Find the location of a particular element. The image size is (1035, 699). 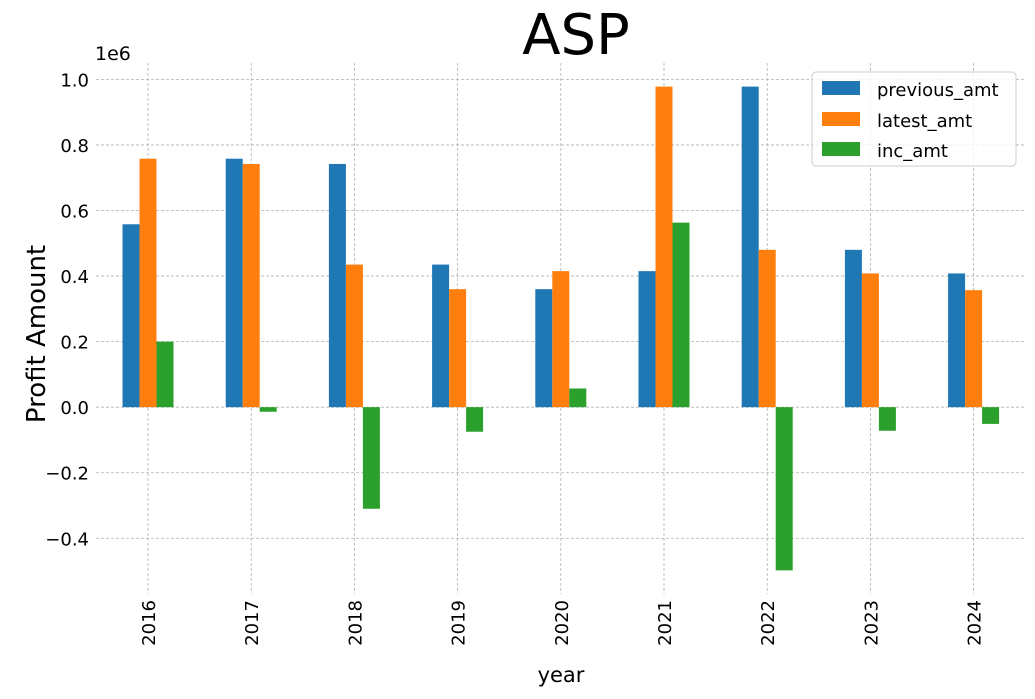

chart-title: ASP is located at coordinates (576, 35).